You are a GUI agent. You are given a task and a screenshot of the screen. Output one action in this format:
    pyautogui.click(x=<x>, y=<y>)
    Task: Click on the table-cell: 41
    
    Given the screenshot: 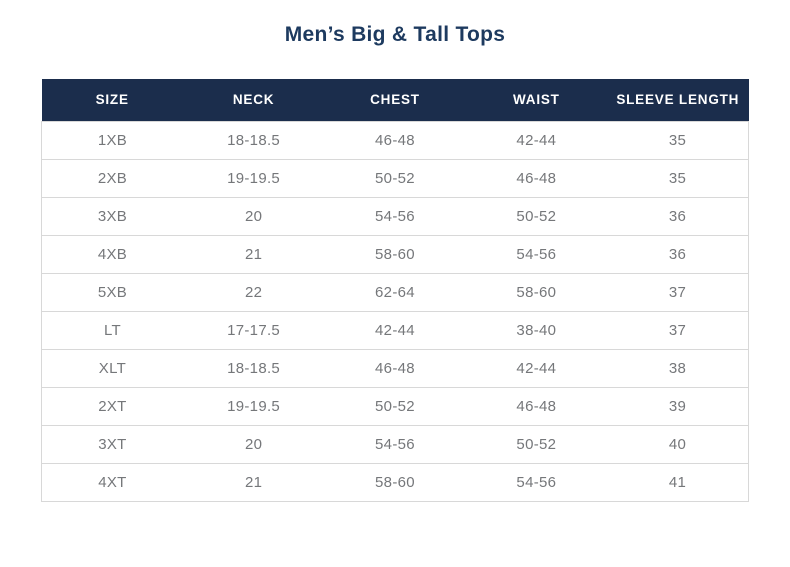 What is the action you would take?
    pyautogui.click(x=677, y=482)
    